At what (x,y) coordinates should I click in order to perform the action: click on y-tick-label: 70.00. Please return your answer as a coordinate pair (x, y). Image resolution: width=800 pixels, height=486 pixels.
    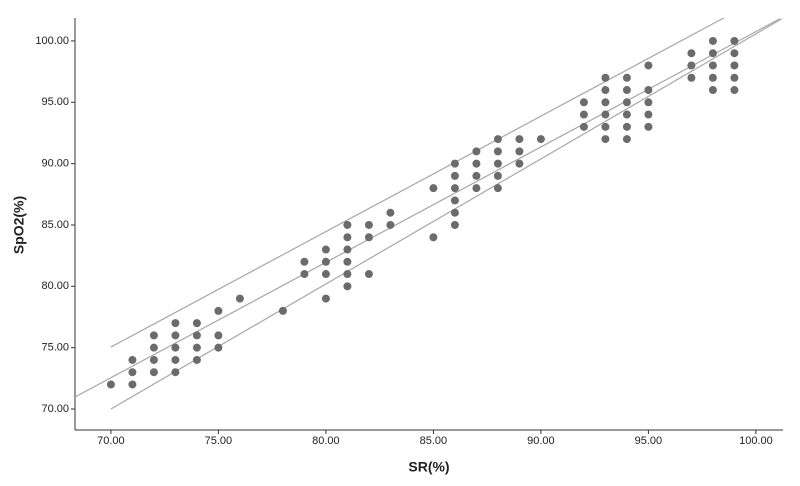
    Looking at the image, I should click on (55, 409).